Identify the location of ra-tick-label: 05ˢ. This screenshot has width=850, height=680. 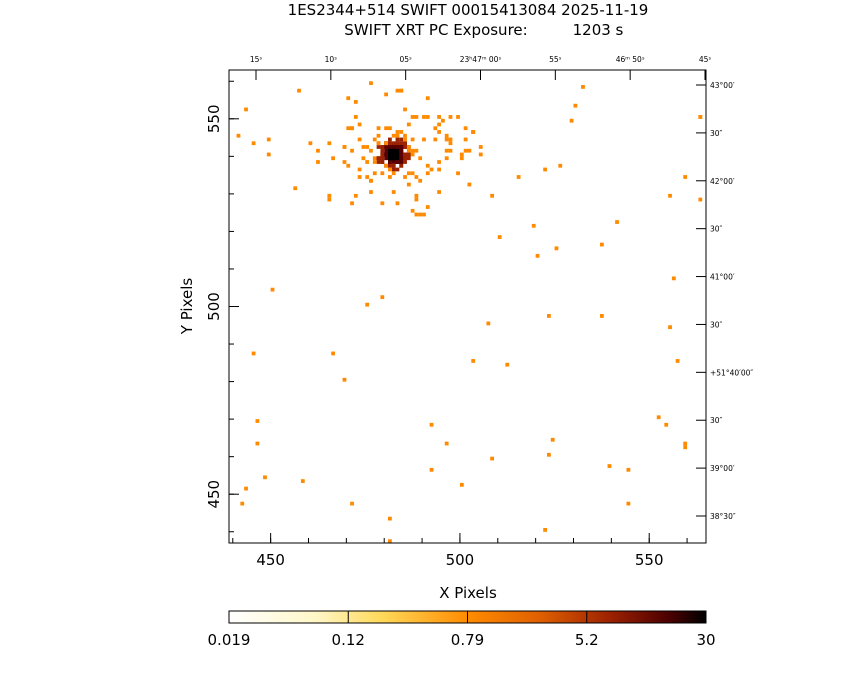
(405, 59).